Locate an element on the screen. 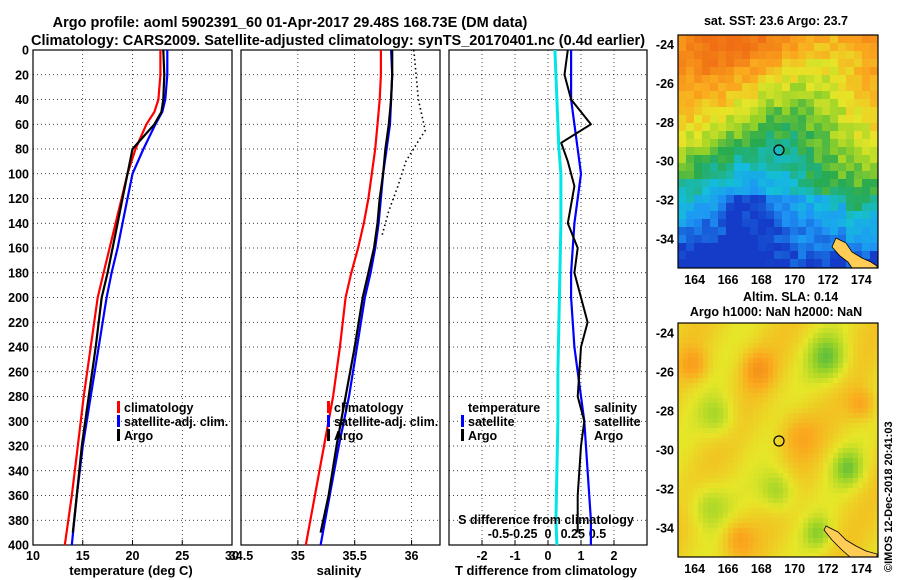 This screenshot has width=900, height=580. x-tick-label: 34.5 is located at coordinates (241, 556).